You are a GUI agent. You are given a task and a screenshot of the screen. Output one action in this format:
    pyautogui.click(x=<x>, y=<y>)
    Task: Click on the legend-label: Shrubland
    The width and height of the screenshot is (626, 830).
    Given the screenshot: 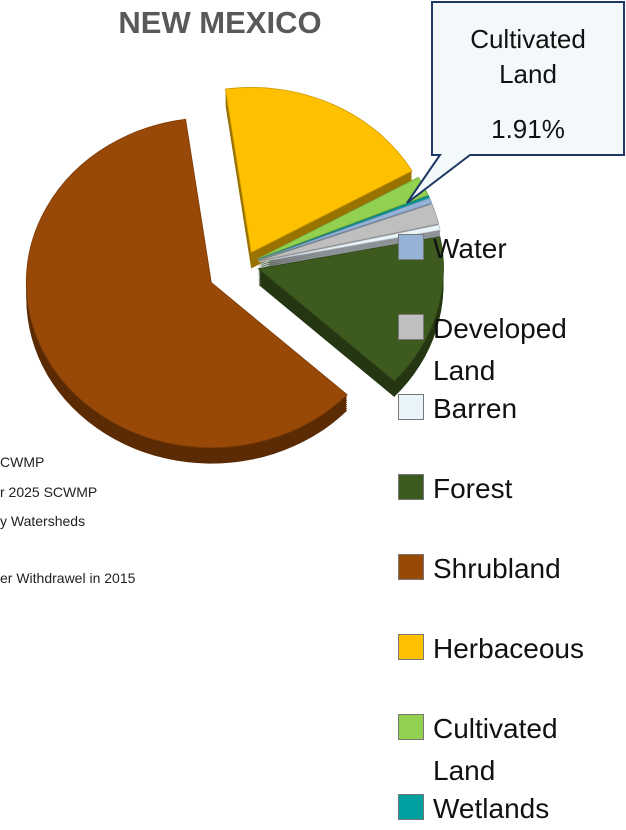 What is the action you would take?
    pyautogui.click(x=497, y=568)
    